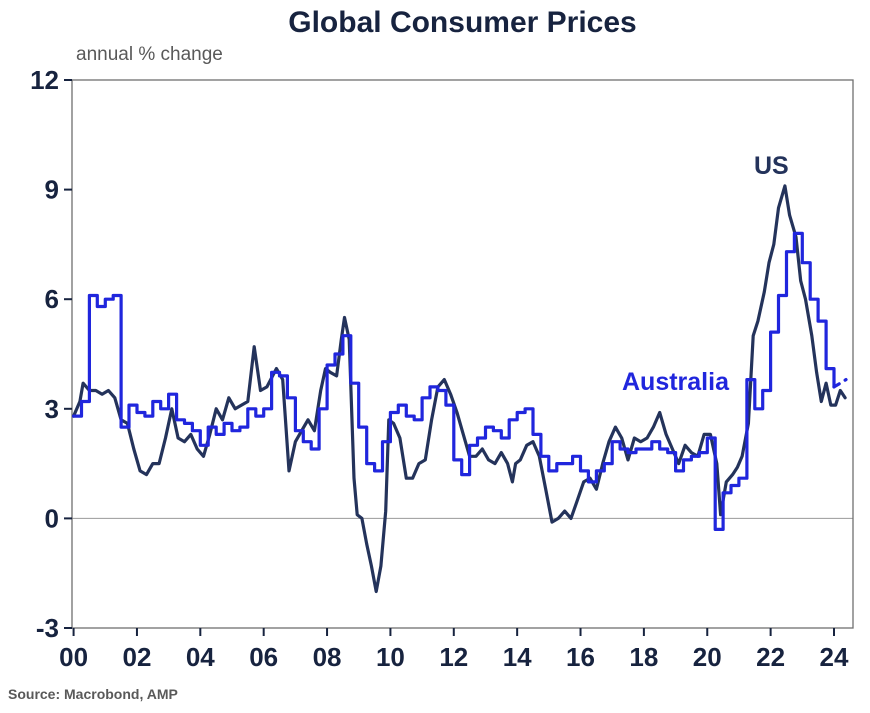  I want to click on x-tick-label: 04, so click(200, 657).